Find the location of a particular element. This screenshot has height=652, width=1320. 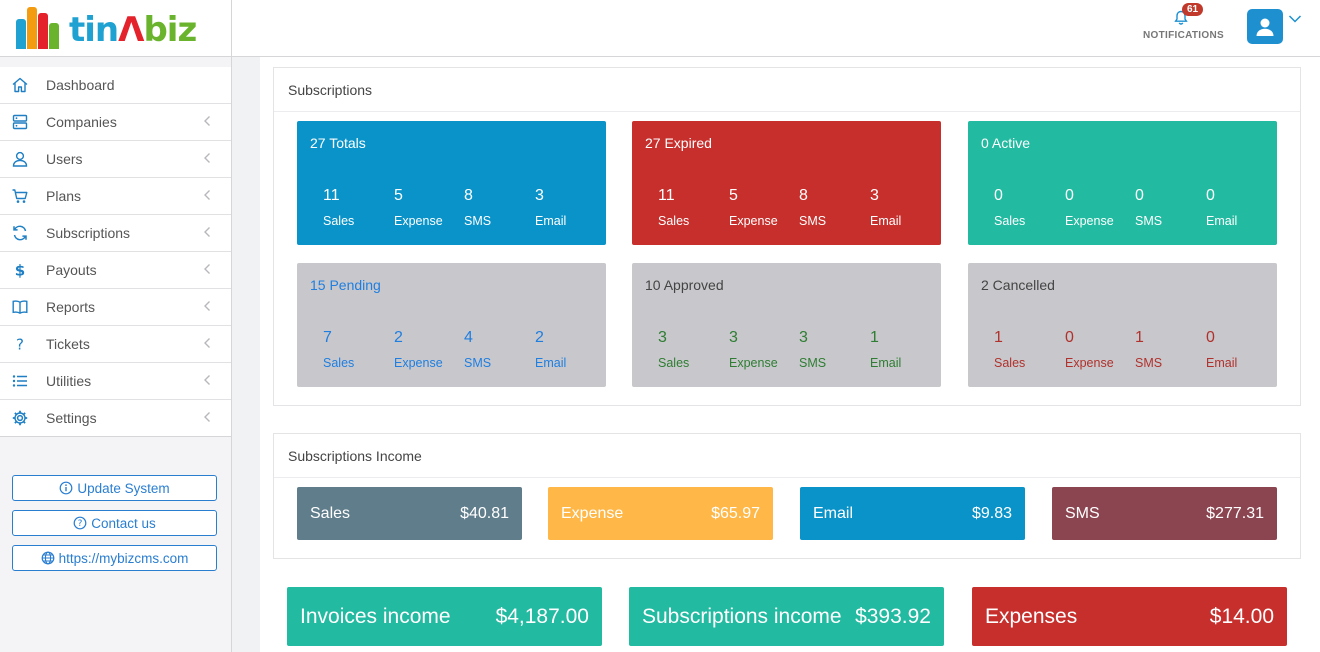

sidebar-item-label: Payouts is located at coordinates (71, 270).